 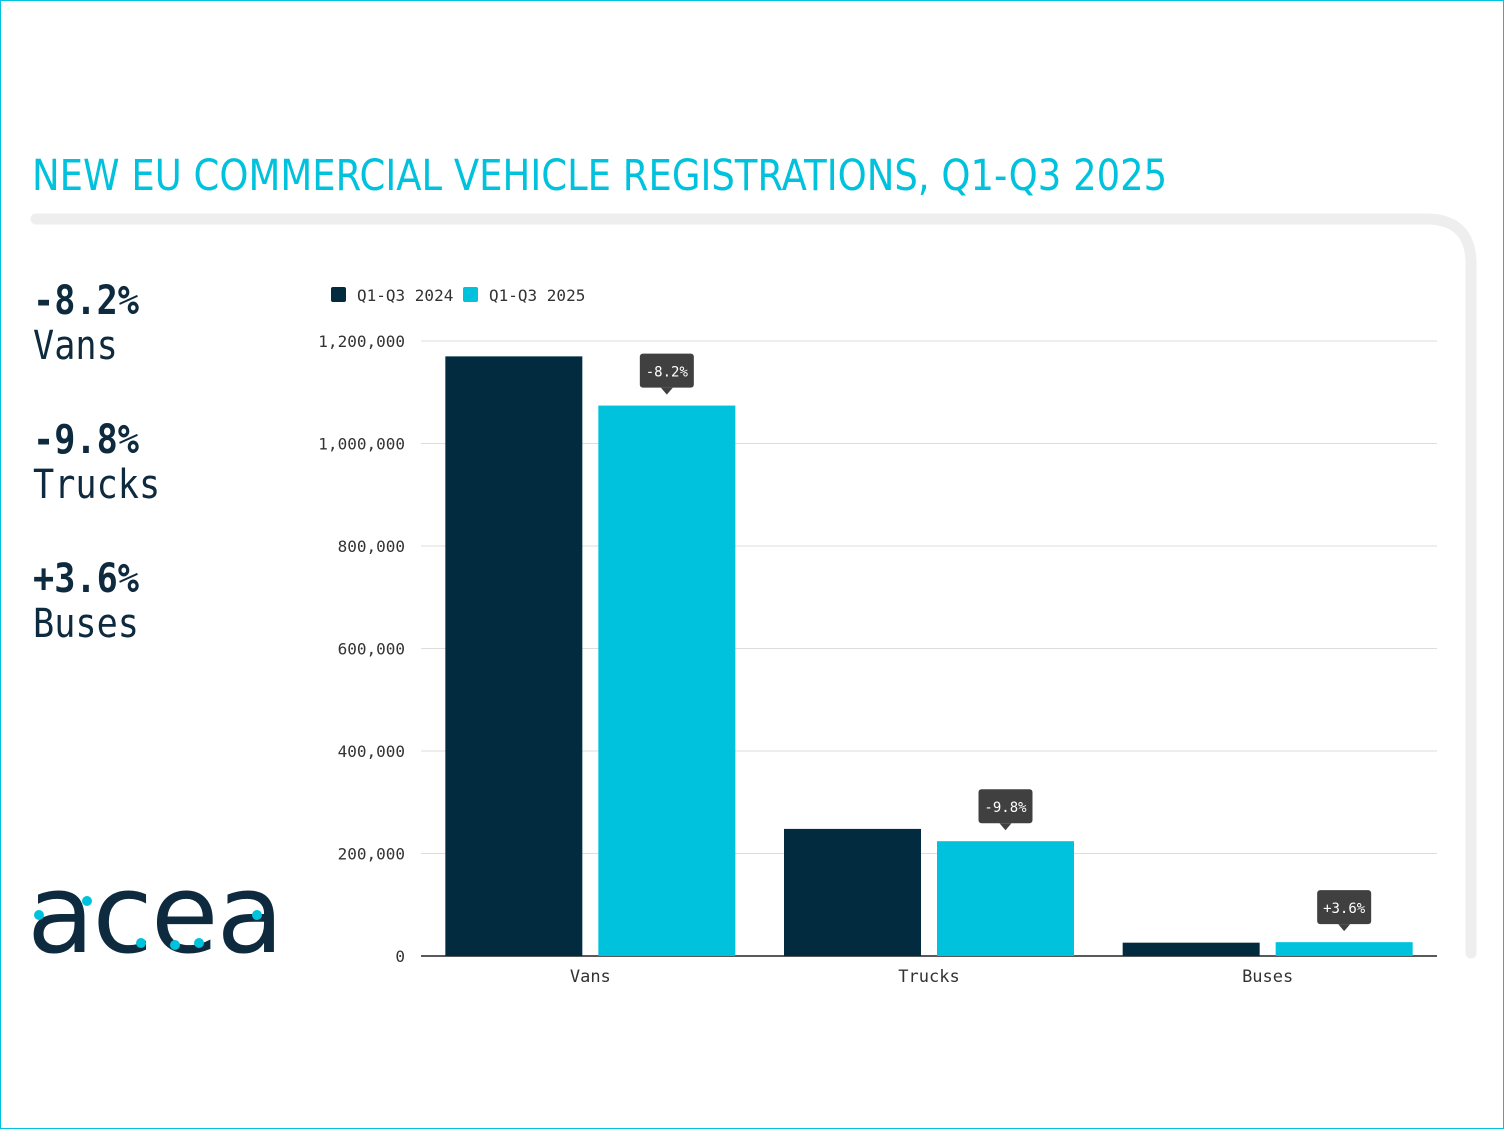 I want to click on y-tick-label: 1,200,000, so click(x=361, y=341).